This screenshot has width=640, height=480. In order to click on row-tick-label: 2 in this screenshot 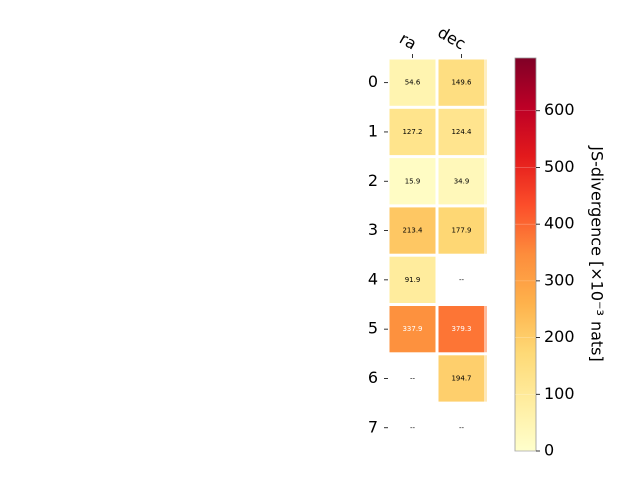, I will do `click(373, 180)`.